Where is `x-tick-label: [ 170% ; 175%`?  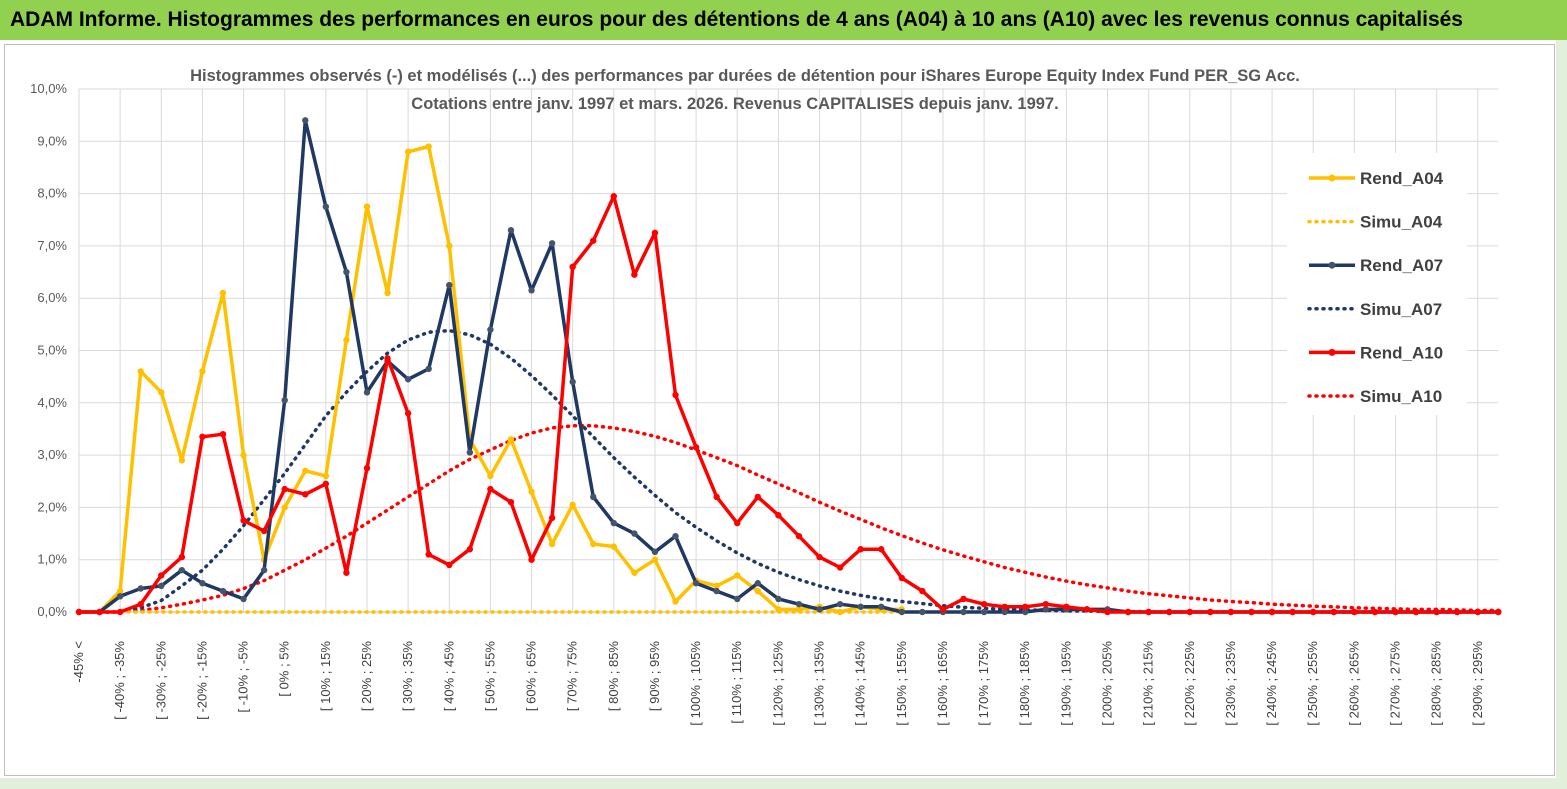
x-tick-label: [ 170% ; 175% is located at coordinates (983, 683).